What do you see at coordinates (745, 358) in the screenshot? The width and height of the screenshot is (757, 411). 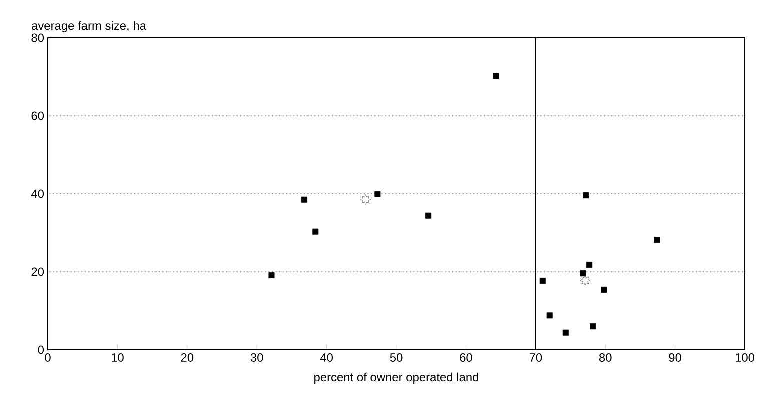 I see `x-tick-label: 100` at bounding box center [745, 358].